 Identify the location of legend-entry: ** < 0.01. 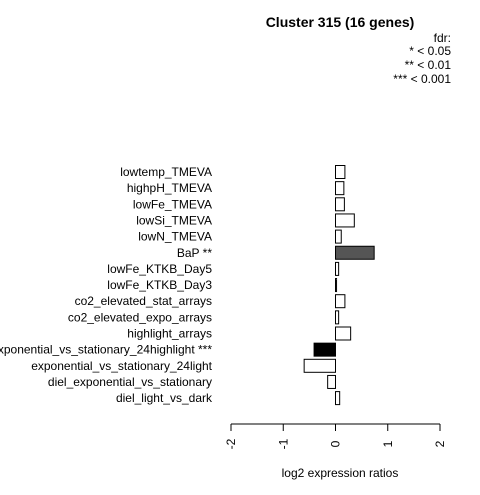
(428, 65).